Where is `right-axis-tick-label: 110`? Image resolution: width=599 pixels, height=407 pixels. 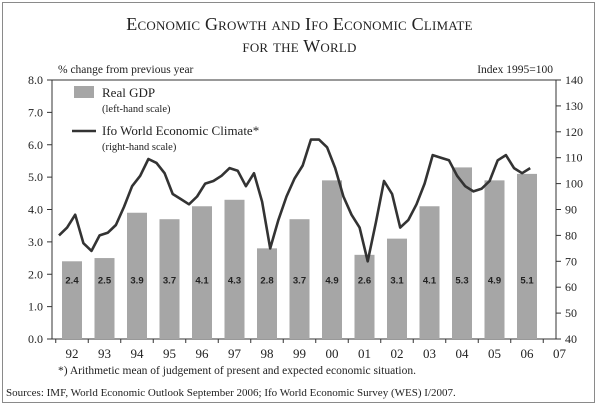 right-axis-tick-label: 110 is located at coordinates (574, 158).